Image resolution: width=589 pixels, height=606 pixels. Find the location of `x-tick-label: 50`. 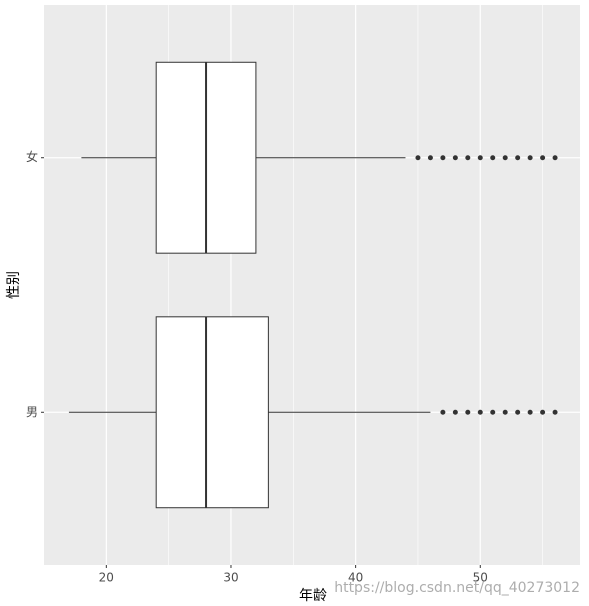

x-tick-label: 50 is located at coordinates (480, 578).